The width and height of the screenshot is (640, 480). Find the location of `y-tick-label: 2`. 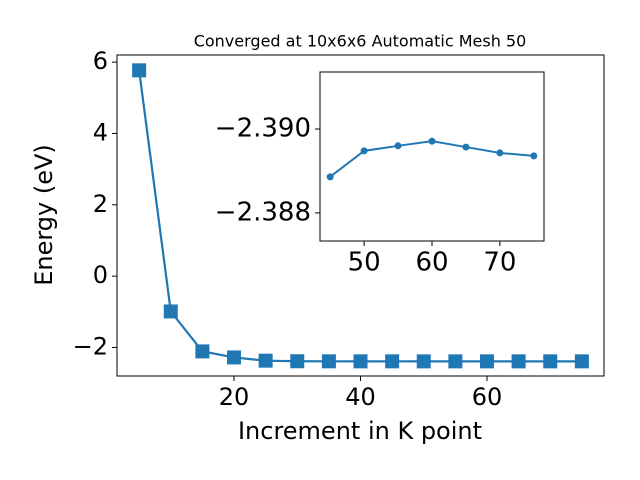

y-tick-label: 2 is located at coordinates (100, 204).